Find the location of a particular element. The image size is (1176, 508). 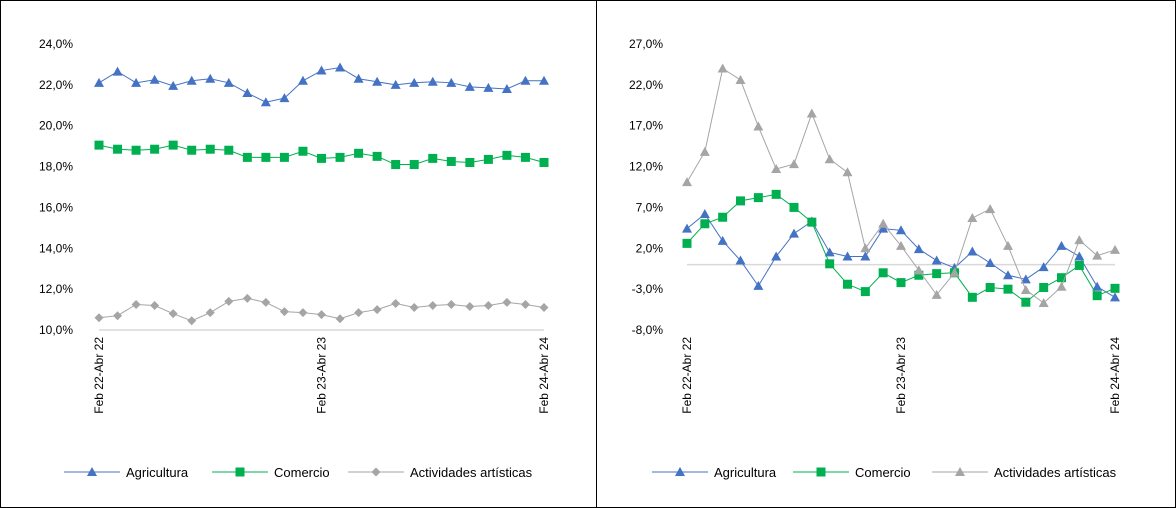

legend-item-agricultura: Agricultura is located at coordinates (714, 472).